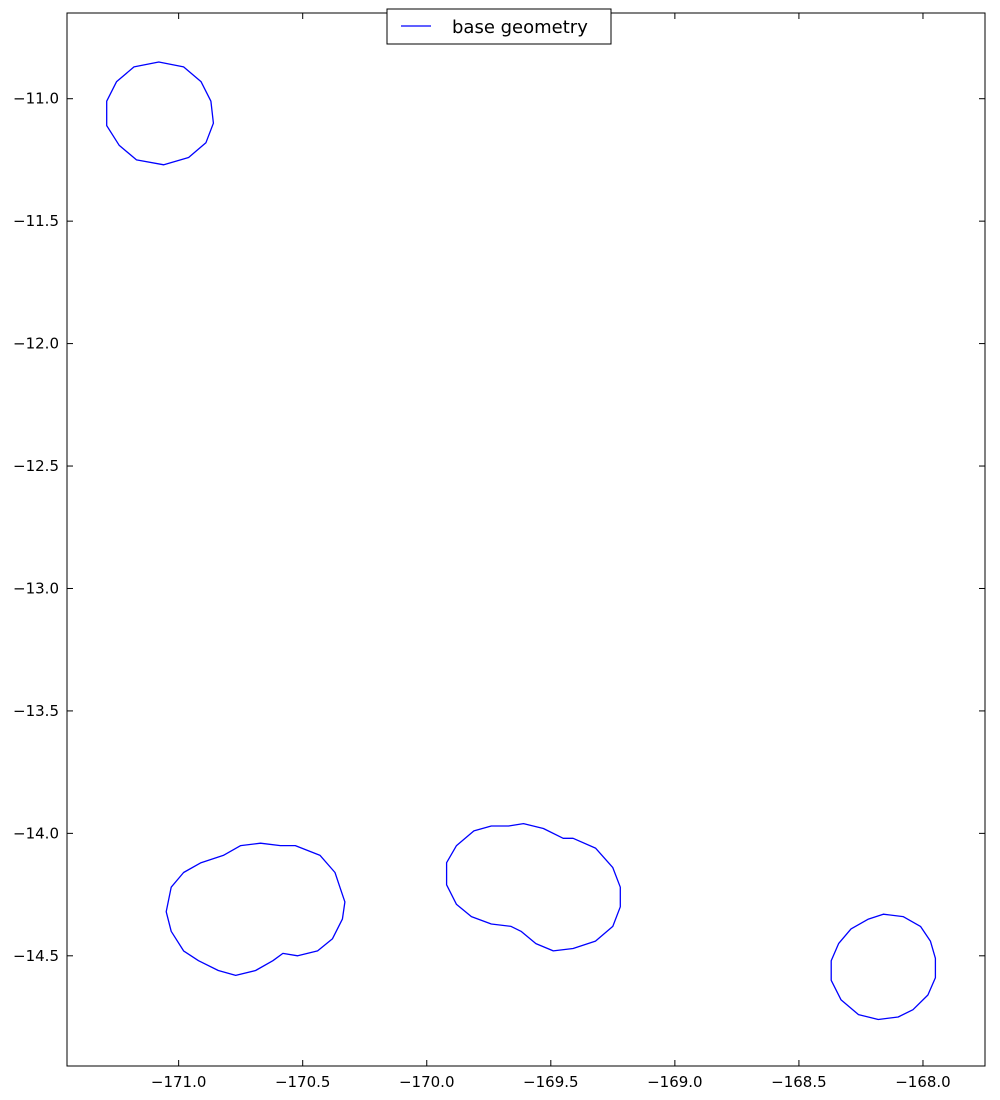  What do you see at coordinates (36, 588) in the screenshot?
I see `y-tick-label: −13.0` at bounding box center [36, 588].